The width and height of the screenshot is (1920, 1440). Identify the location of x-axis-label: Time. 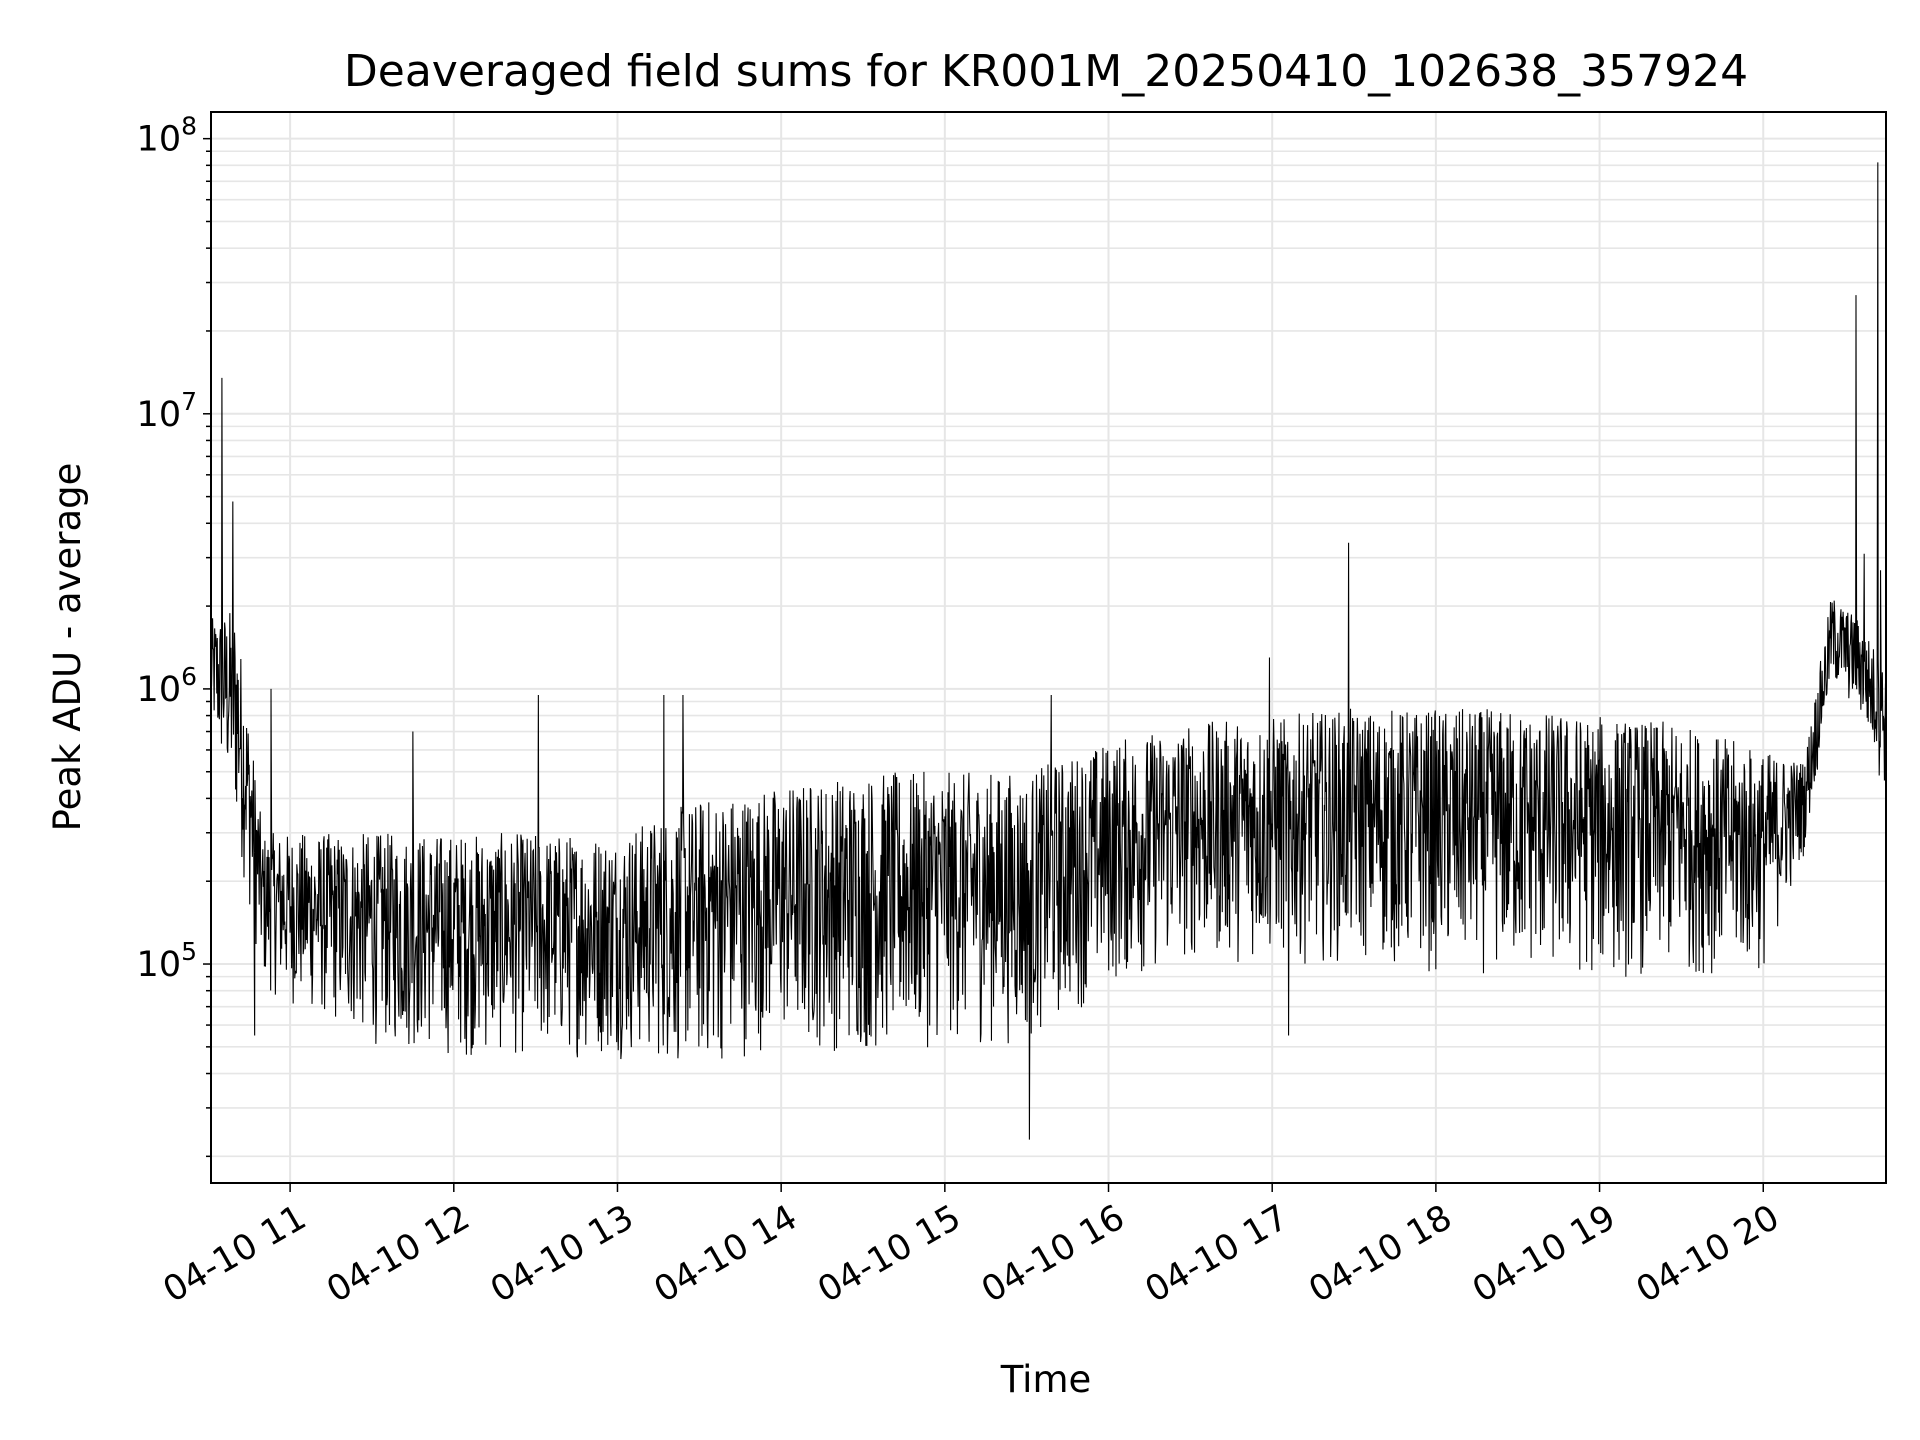
(1046, 1379).